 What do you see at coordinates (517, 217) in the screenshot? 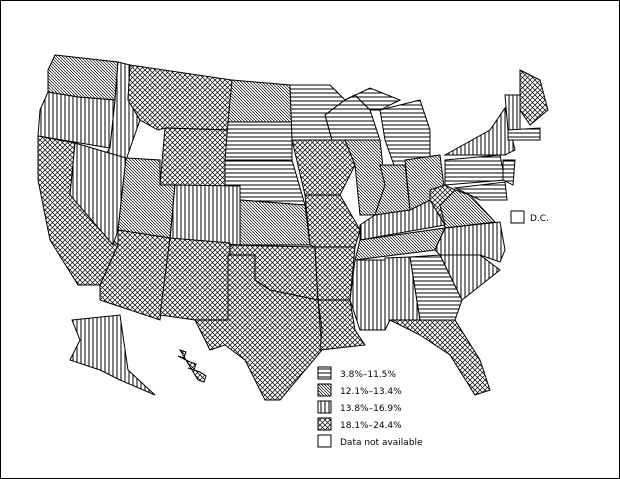
I see `dc-swatch` at bounding box center [517, 217].